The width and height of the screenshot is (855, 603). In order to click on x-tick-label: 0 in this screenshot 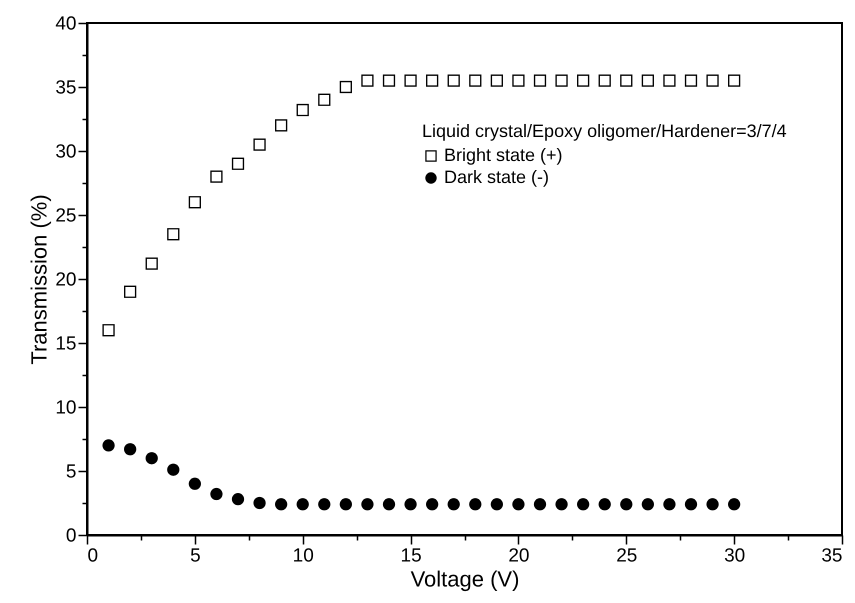, I will do `click(93, 556)`.